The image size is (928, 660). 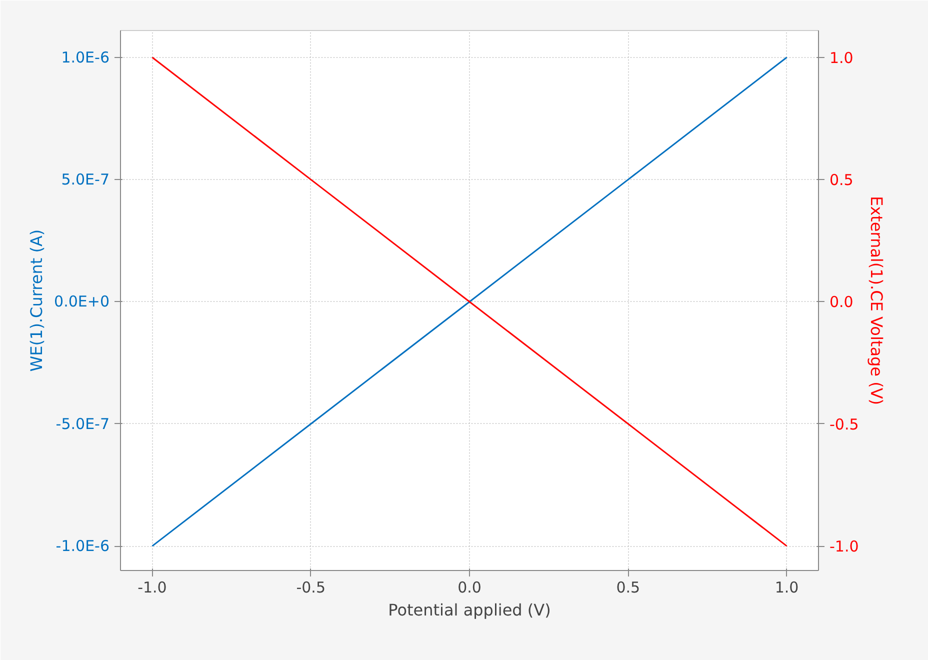 What do you see at coordinates (83, 546) in the screenshot?
I see `y-tick-label: -1.0E-6` at bounding box center [83, 546].